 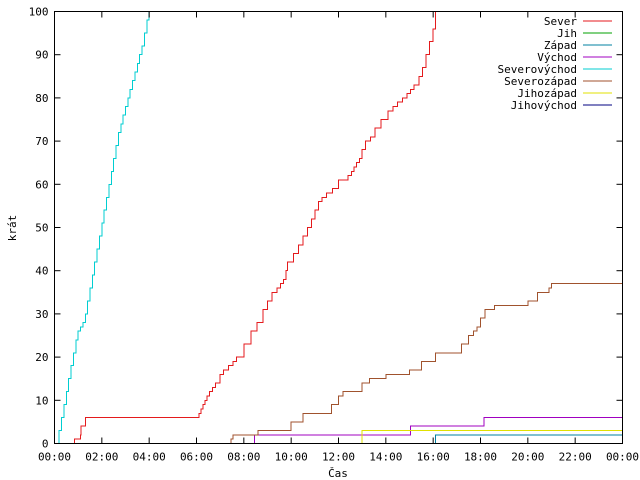 What do you see at coordinates (39, 12) in the screenshot?
I see `y-tick-label-10: 100` at bounding box center [39, 12].